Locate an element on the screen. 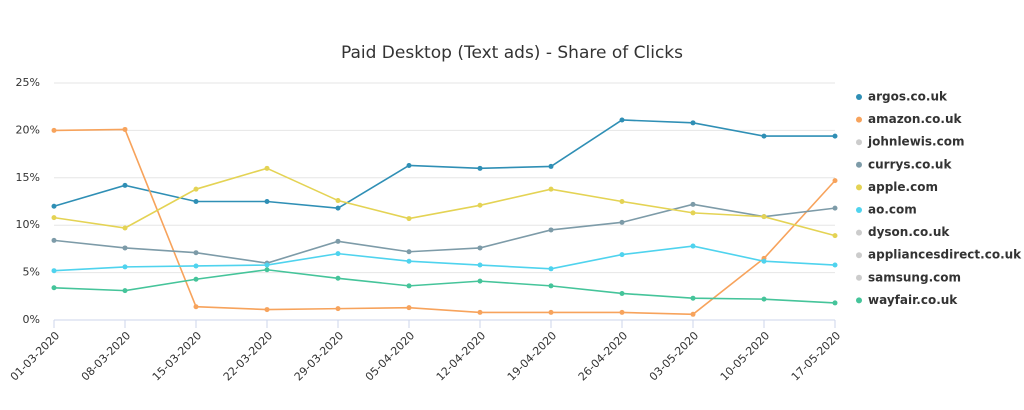 The height and width of the screenshot is (410, 1024). x-tick-label: 12-04-2020 is located at coordinates (461, 356).